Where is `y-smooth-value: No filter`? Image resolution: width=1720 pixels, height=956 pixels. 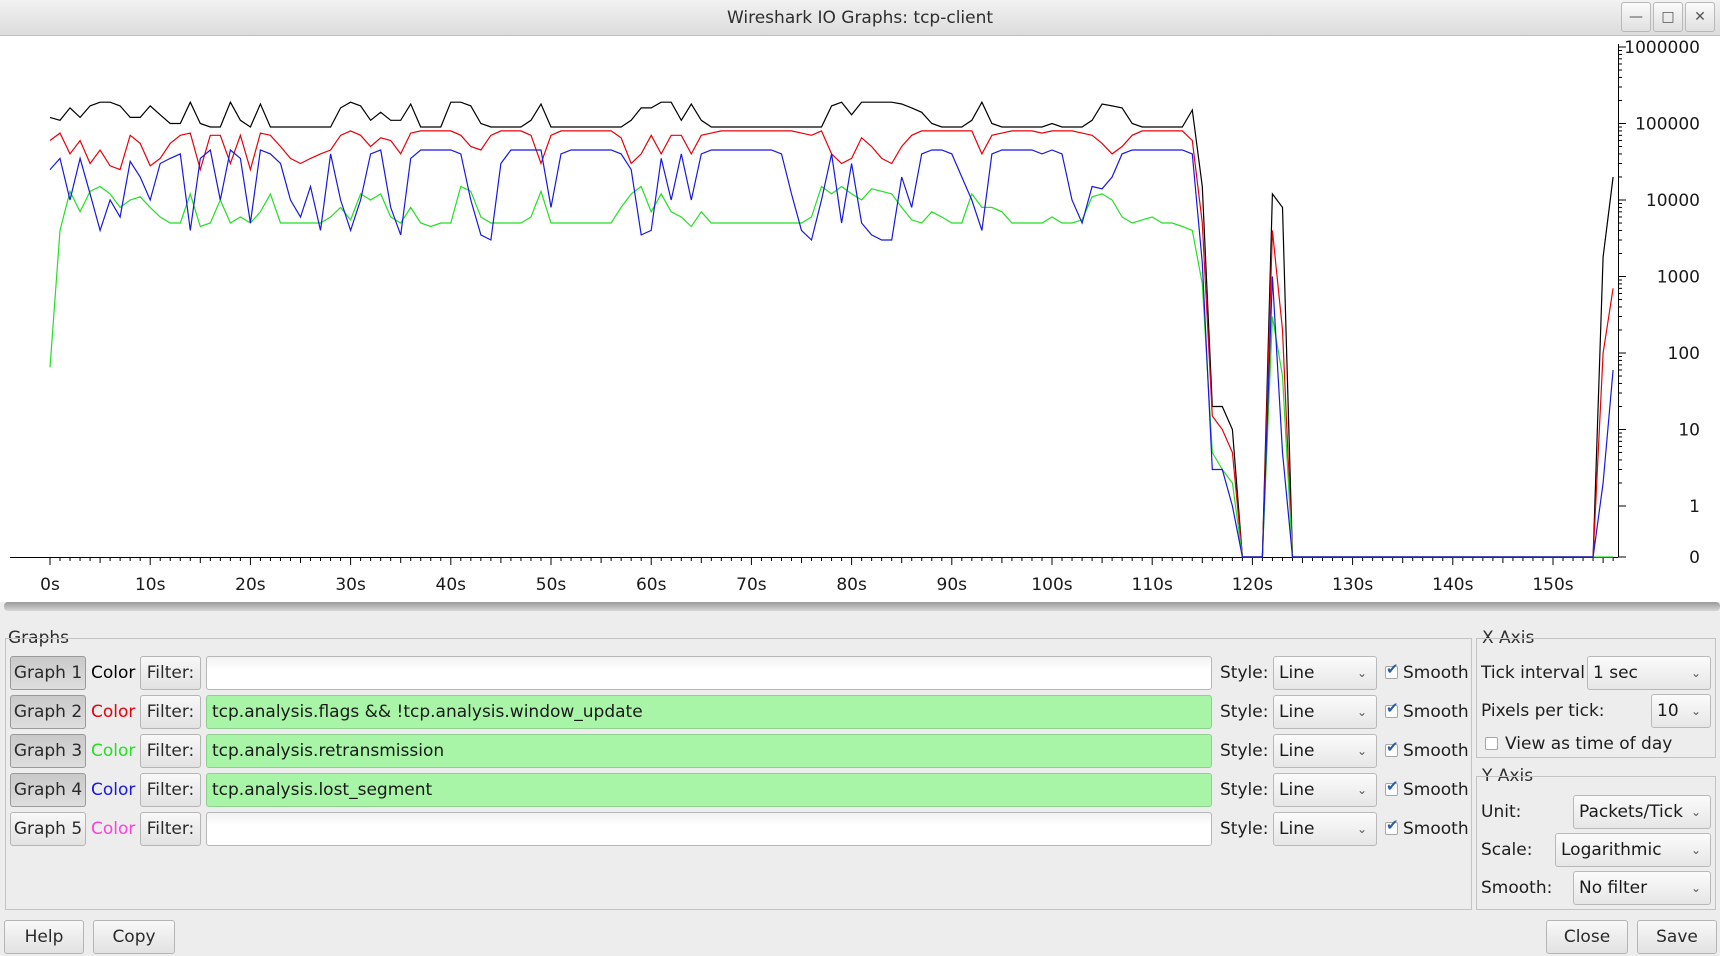 y-smooth-value: No filter is located at coordinates (1613, 888).